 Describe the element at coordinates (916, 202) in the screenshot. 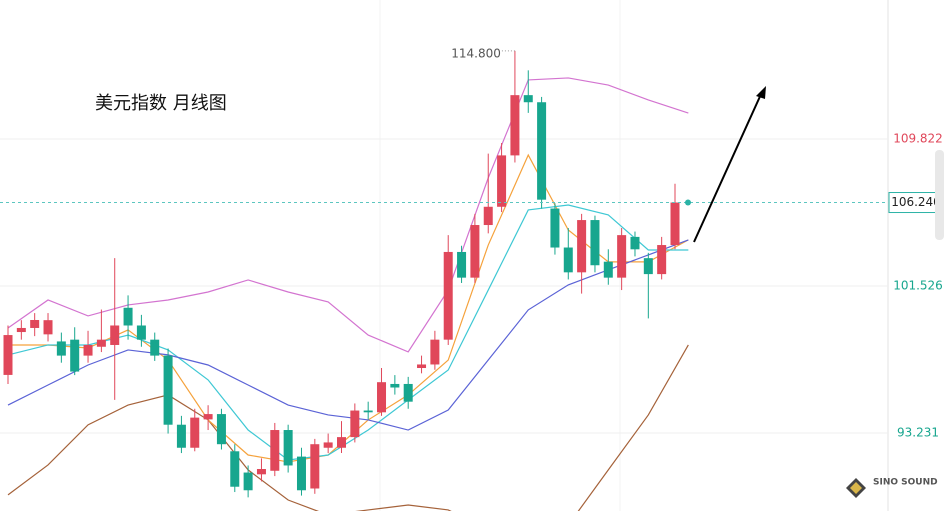

I see `last-price-label: 106.240` at that location.